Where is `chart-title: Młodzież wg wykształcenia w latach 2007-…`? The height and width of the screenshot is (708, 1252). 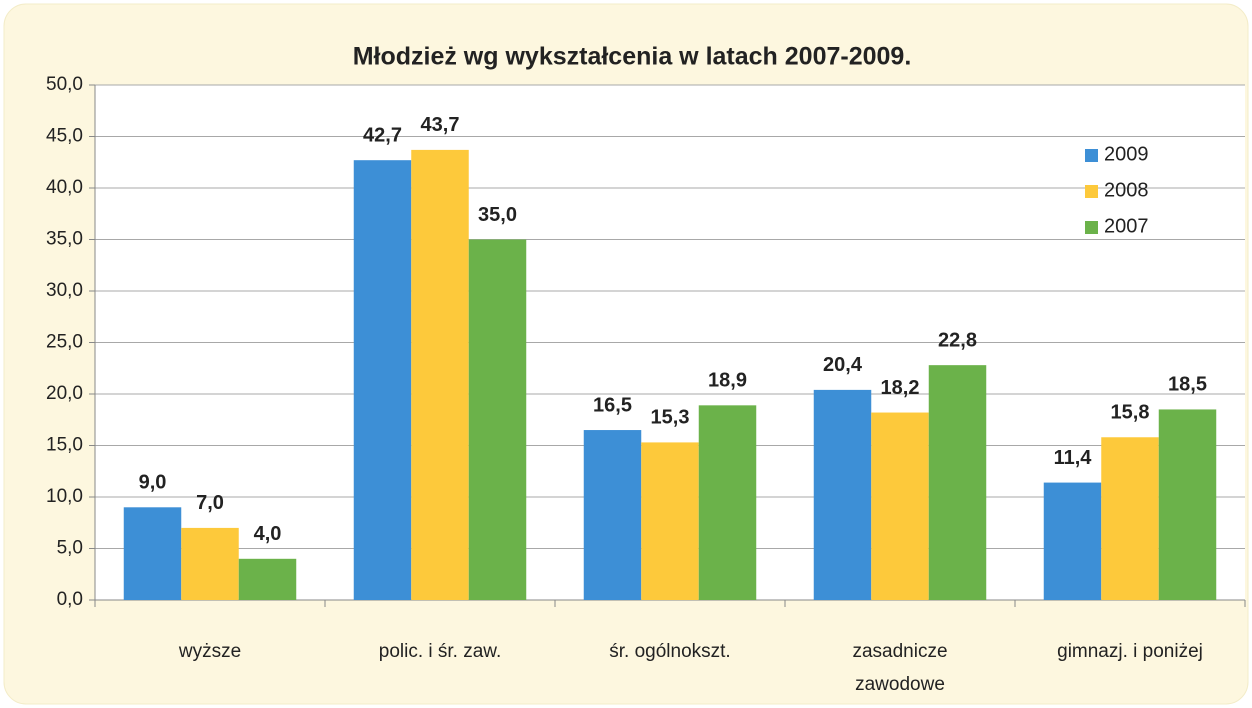
chart-title: Młodzież wg wykształcenia w latach 2007-… is located at coordinates (632, 57).